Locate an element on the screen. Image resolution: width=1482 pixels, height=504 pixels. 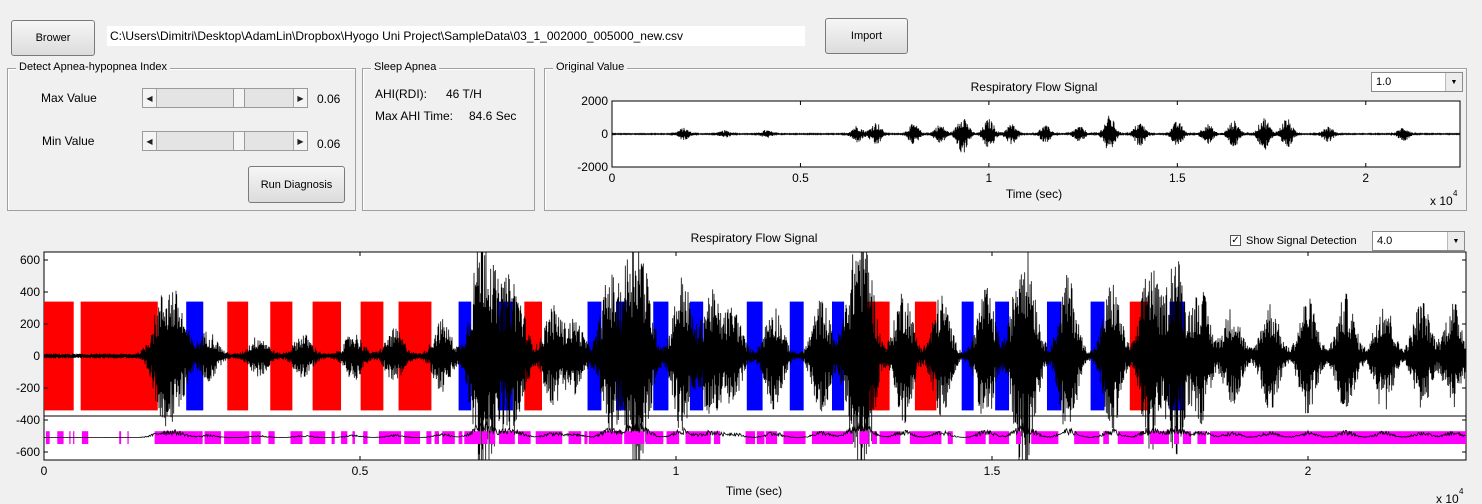
ahi-label: AHI(RDI): is located at coordinates (401, 94).